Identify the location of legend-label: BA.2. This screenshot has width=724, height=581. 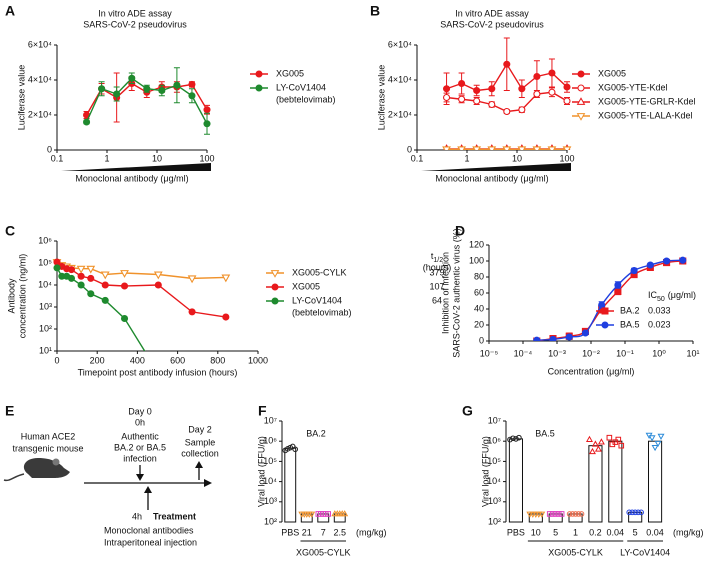
(630, 310).